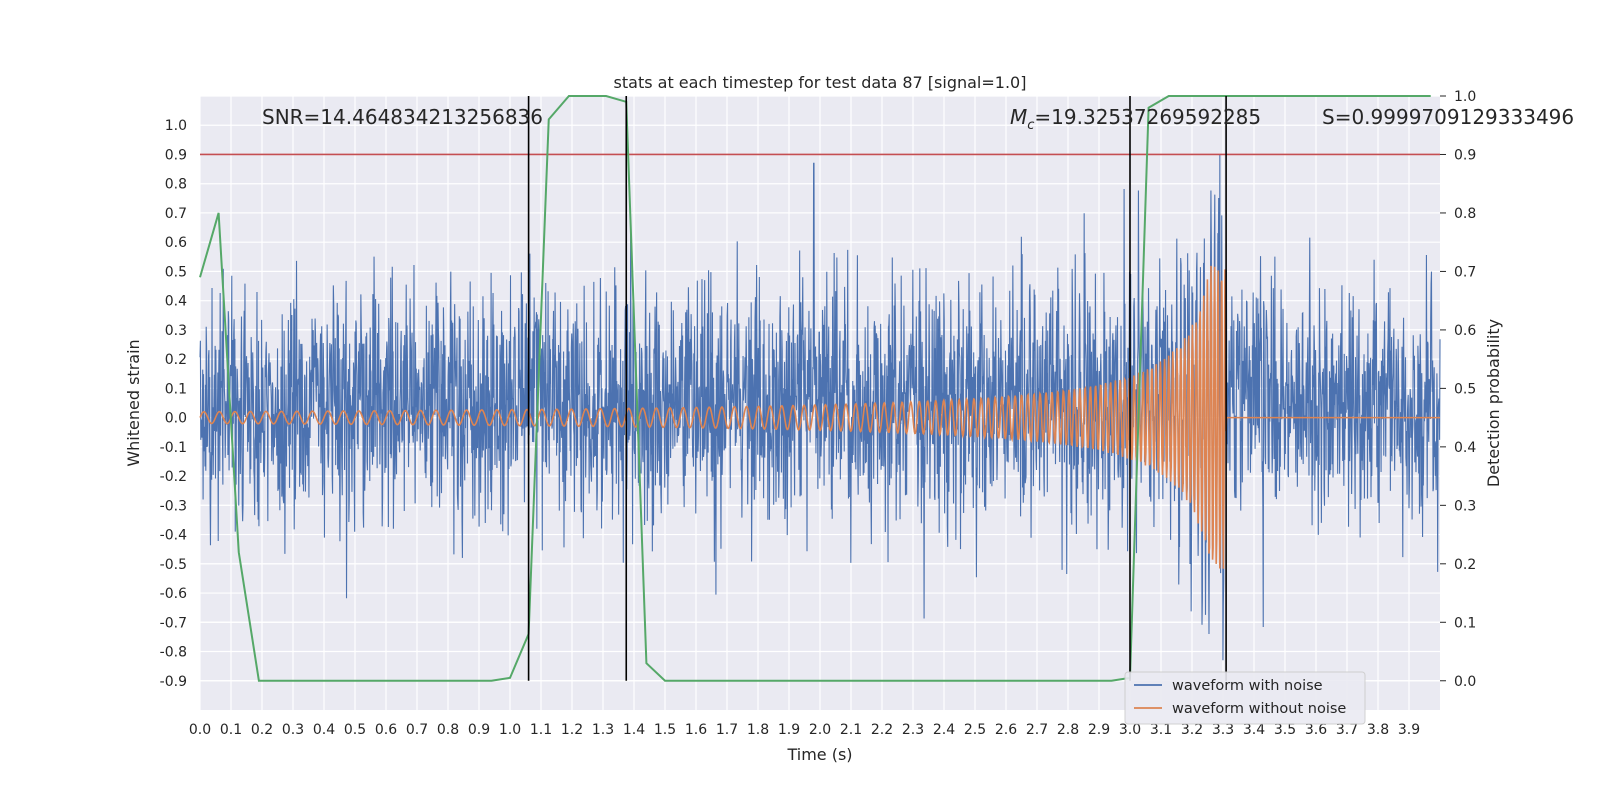 The width and height of the screenshot is (1600, 800). Describe the element at coordinates (1465, 389) in the screenshot. I see `y-tick-label-right: 0.5` at that location.